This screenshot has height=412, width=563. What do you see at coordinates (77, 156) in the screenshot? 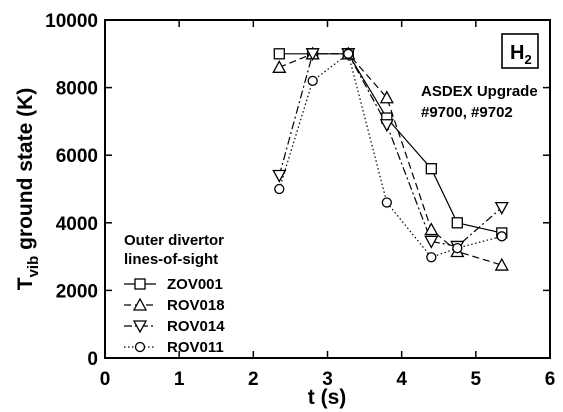
I see `y-tick-label-3: 6000` at bounding box center [77, 156].